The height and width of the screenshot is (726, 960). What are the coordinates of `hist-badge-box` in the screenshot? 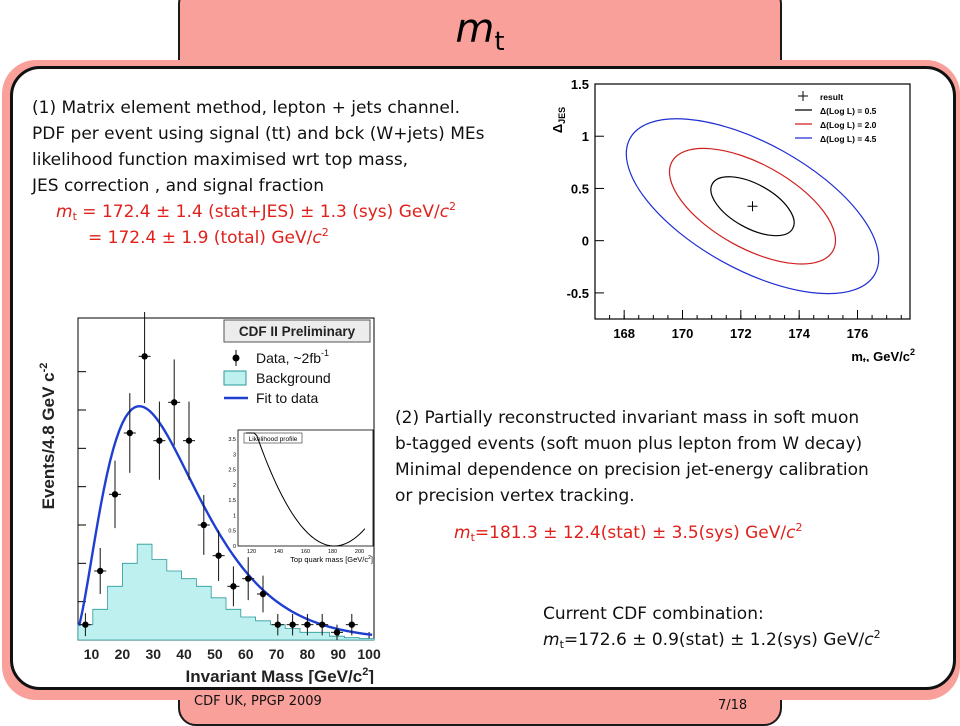 It's located at (297, 331).